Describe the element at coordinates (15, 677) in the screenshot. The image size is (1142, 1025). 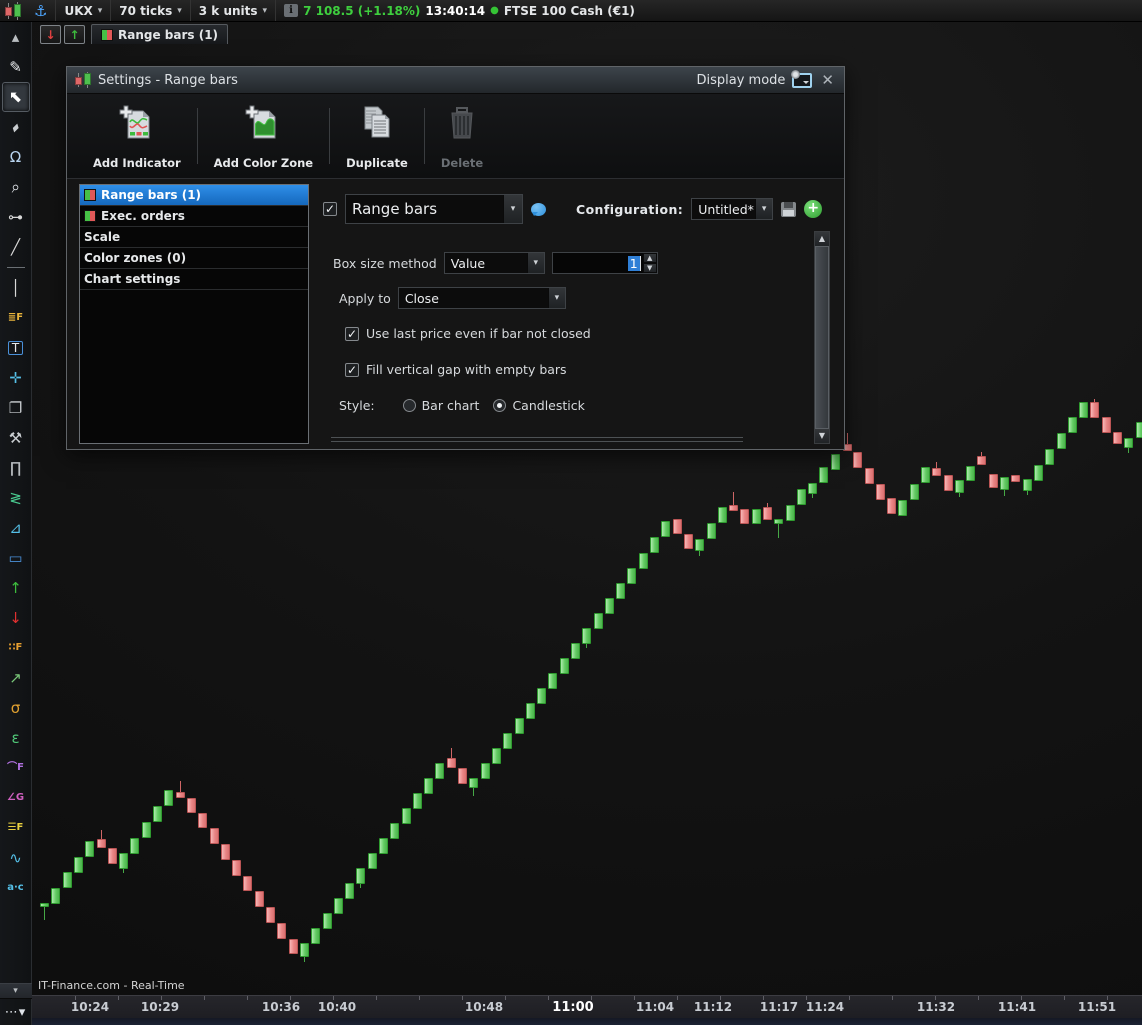
I see `regression-icon: ↗` at that location.